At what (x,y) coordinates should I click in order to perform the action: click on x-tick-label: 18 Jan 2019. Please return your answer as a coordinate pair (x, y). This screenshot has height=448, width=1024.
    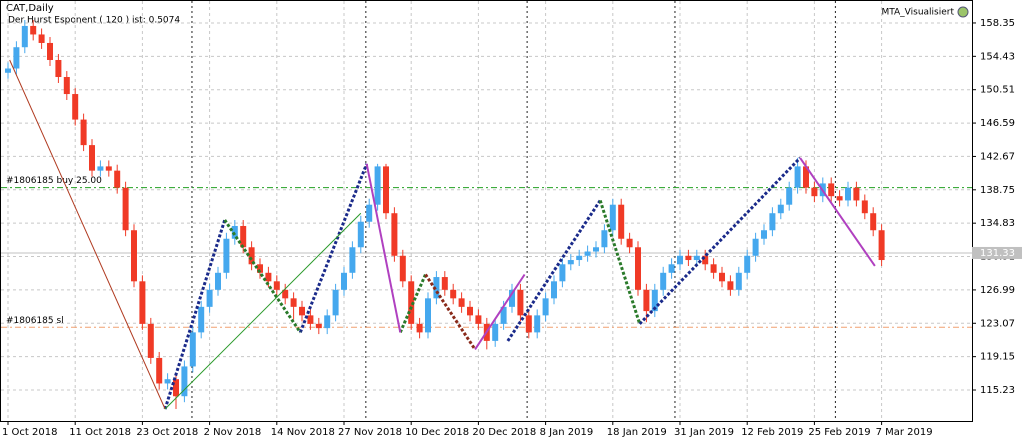
    Looking at the image, I should click on (637, 432).